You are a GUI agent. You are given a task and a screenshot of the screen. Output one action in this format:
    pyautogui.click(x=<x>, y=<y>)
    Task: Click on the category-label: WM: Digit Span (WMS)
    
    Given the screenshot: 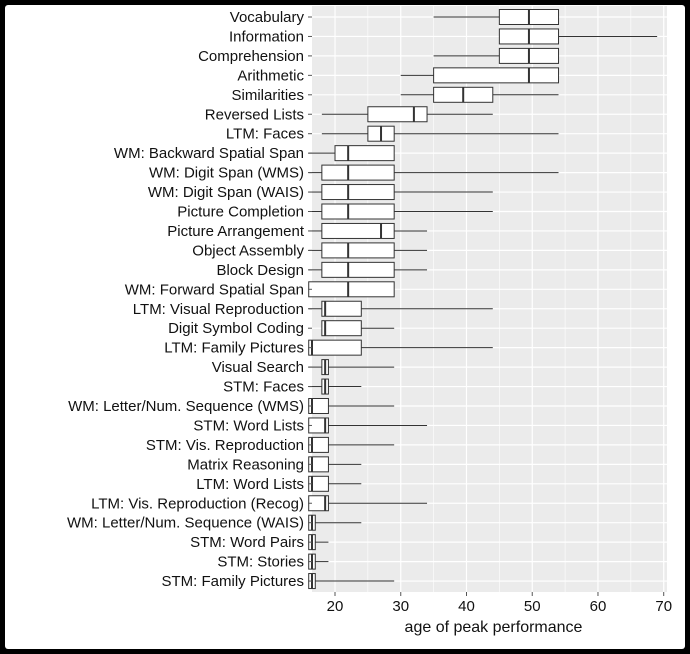 What is the action you would take?
    pyautogui.click(x=226, y=173)
    